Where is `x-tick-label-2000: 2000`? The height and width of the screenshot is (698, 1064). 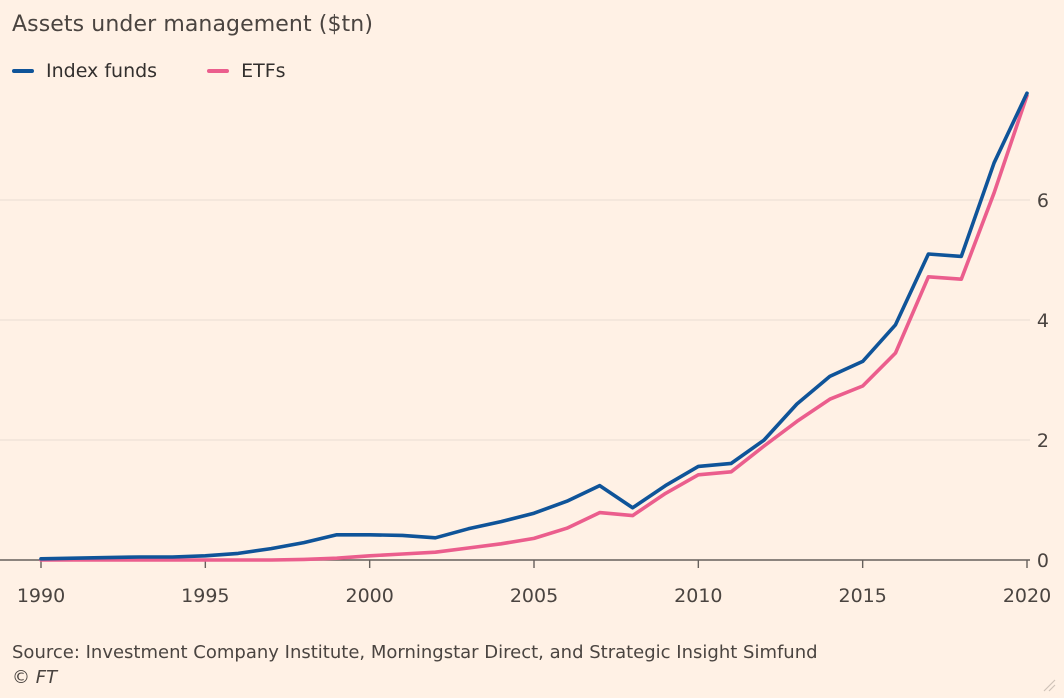 x-tick-label-2000: 2000 is located at coordinates (369, 596).